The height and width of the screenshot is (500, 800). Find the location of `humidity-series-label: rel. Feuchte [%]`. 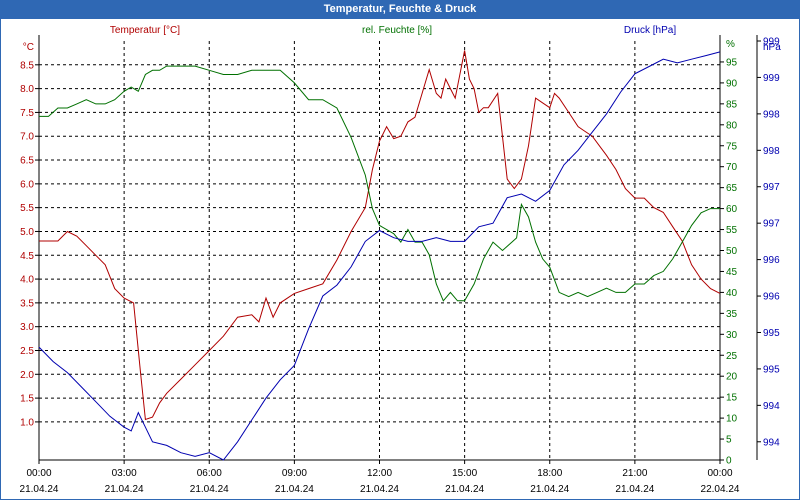

humidity-series-label: rel. Feuchte [%] is located at coordinates (397, 30).